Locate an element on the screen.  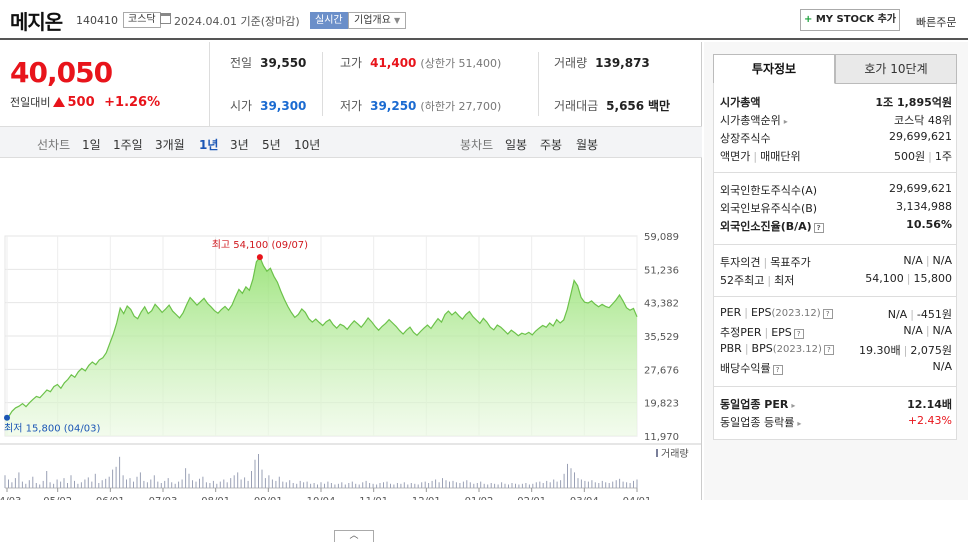
high-label: 고가 is located at coordinates (351, 63).